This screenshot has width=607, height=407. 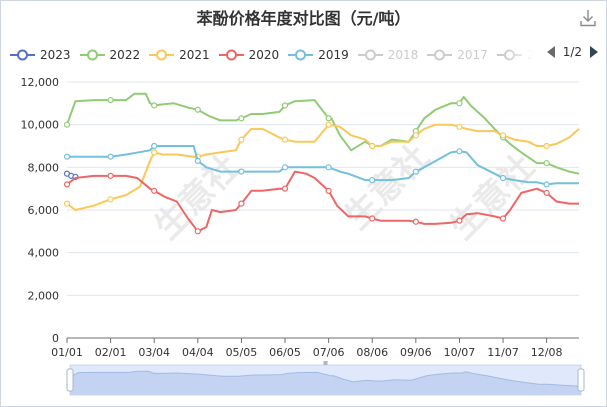 I want to click on legend-pager: 1/2, so click(x=572, y=52).